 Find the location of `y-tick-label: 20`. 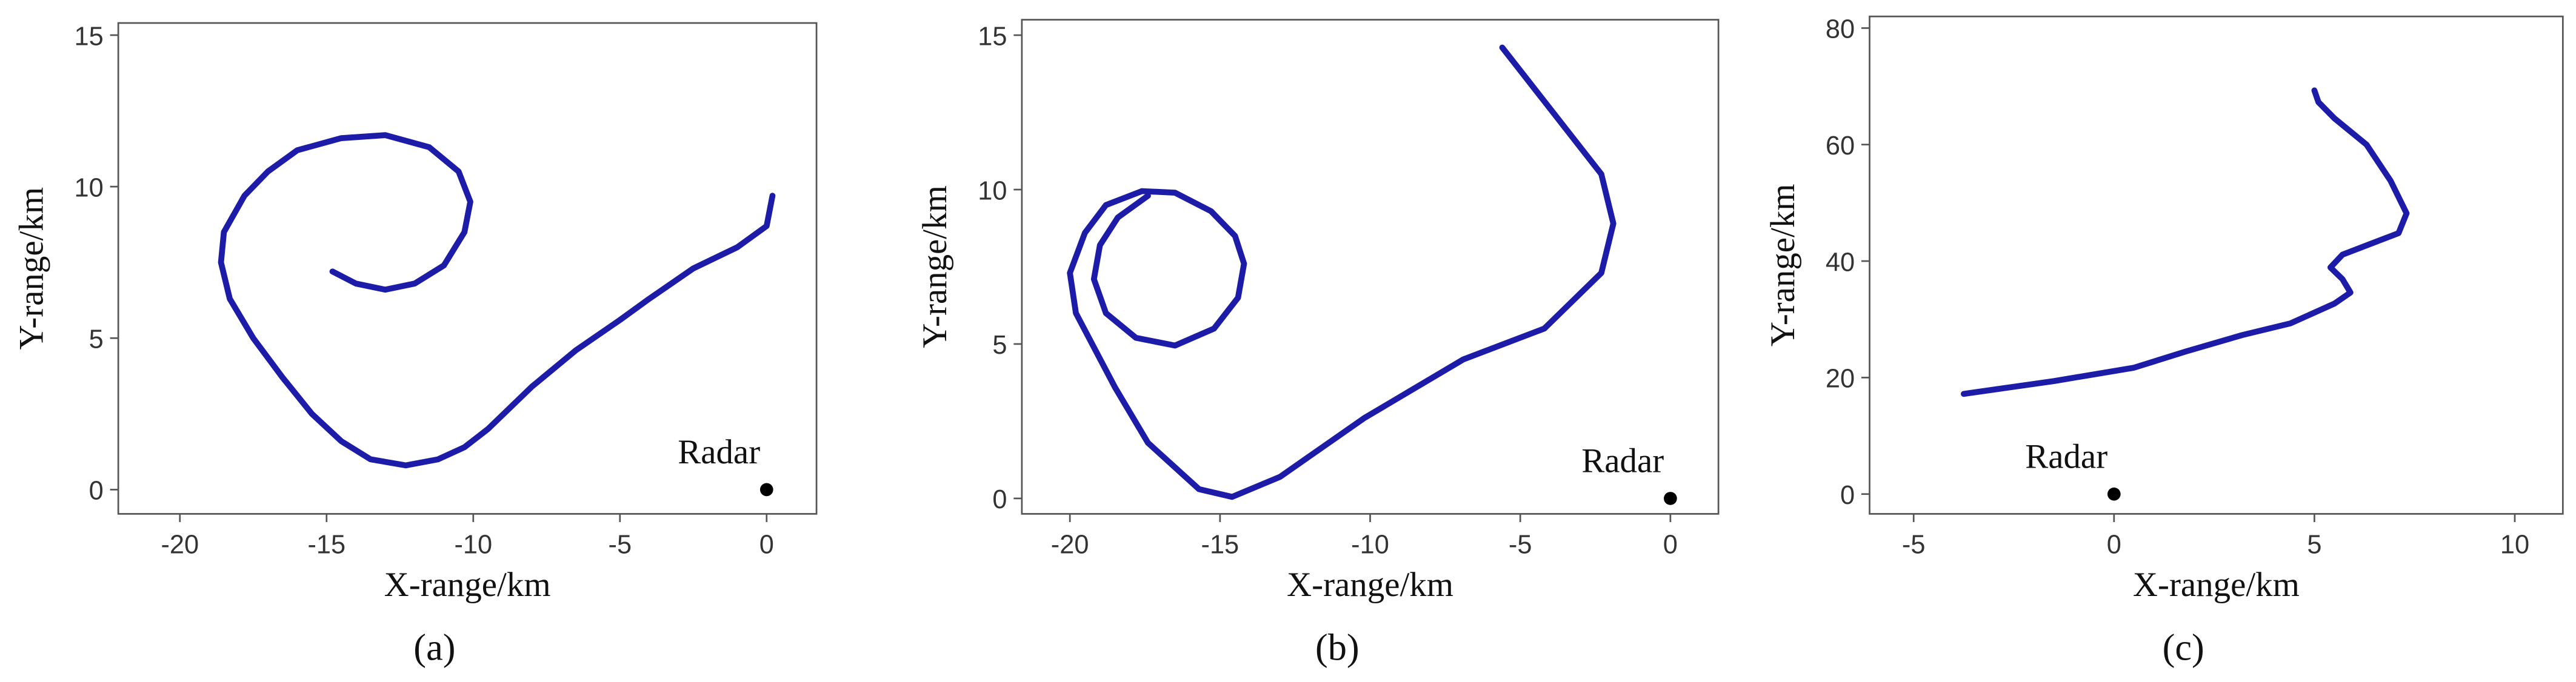

y-tick-label: 20 is located at coordinates (1840, 380).